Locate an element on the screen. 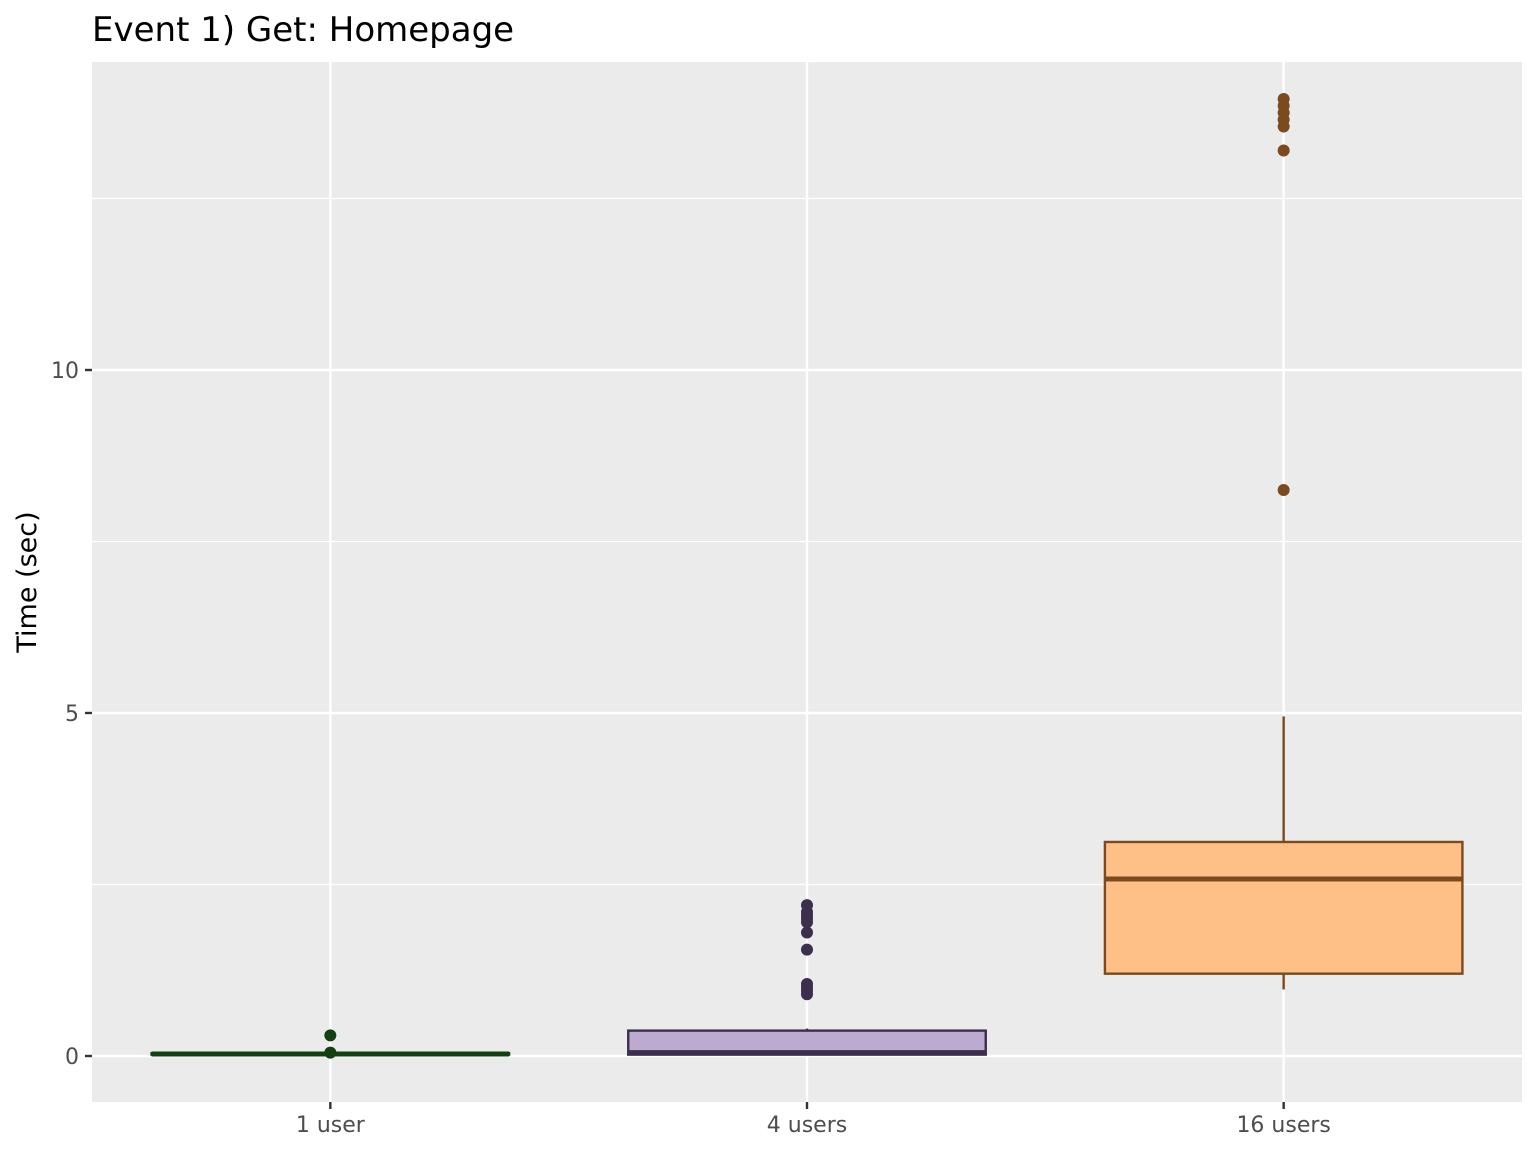  y-tick-label: 5 is located at coordinates (72, 714).